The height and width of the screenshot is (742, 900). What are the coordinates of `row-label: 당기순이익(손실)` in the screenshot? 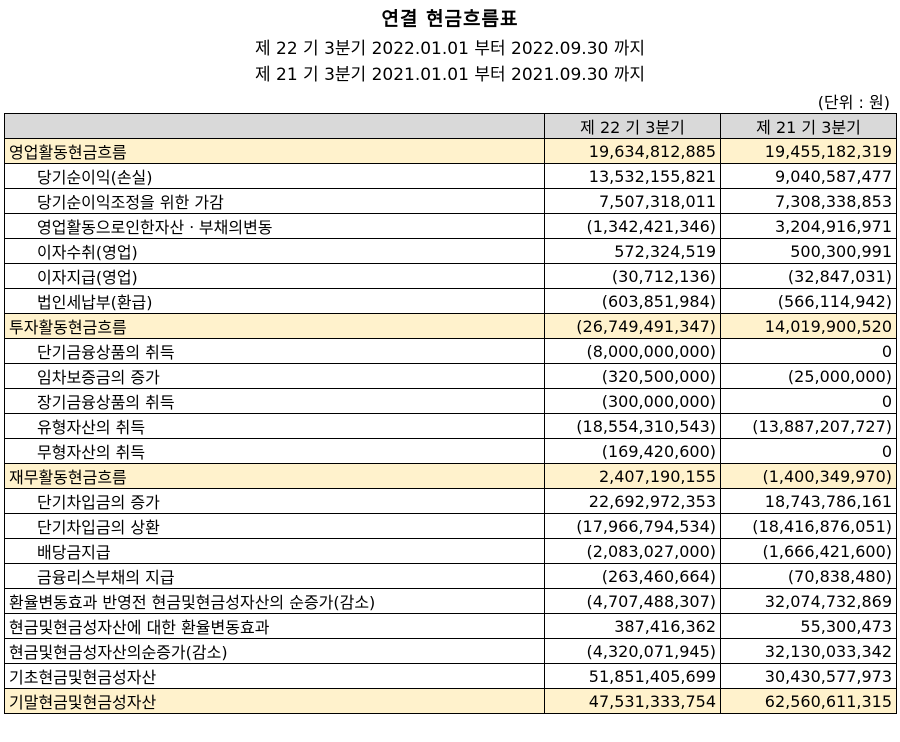 It's located at (274, 176).